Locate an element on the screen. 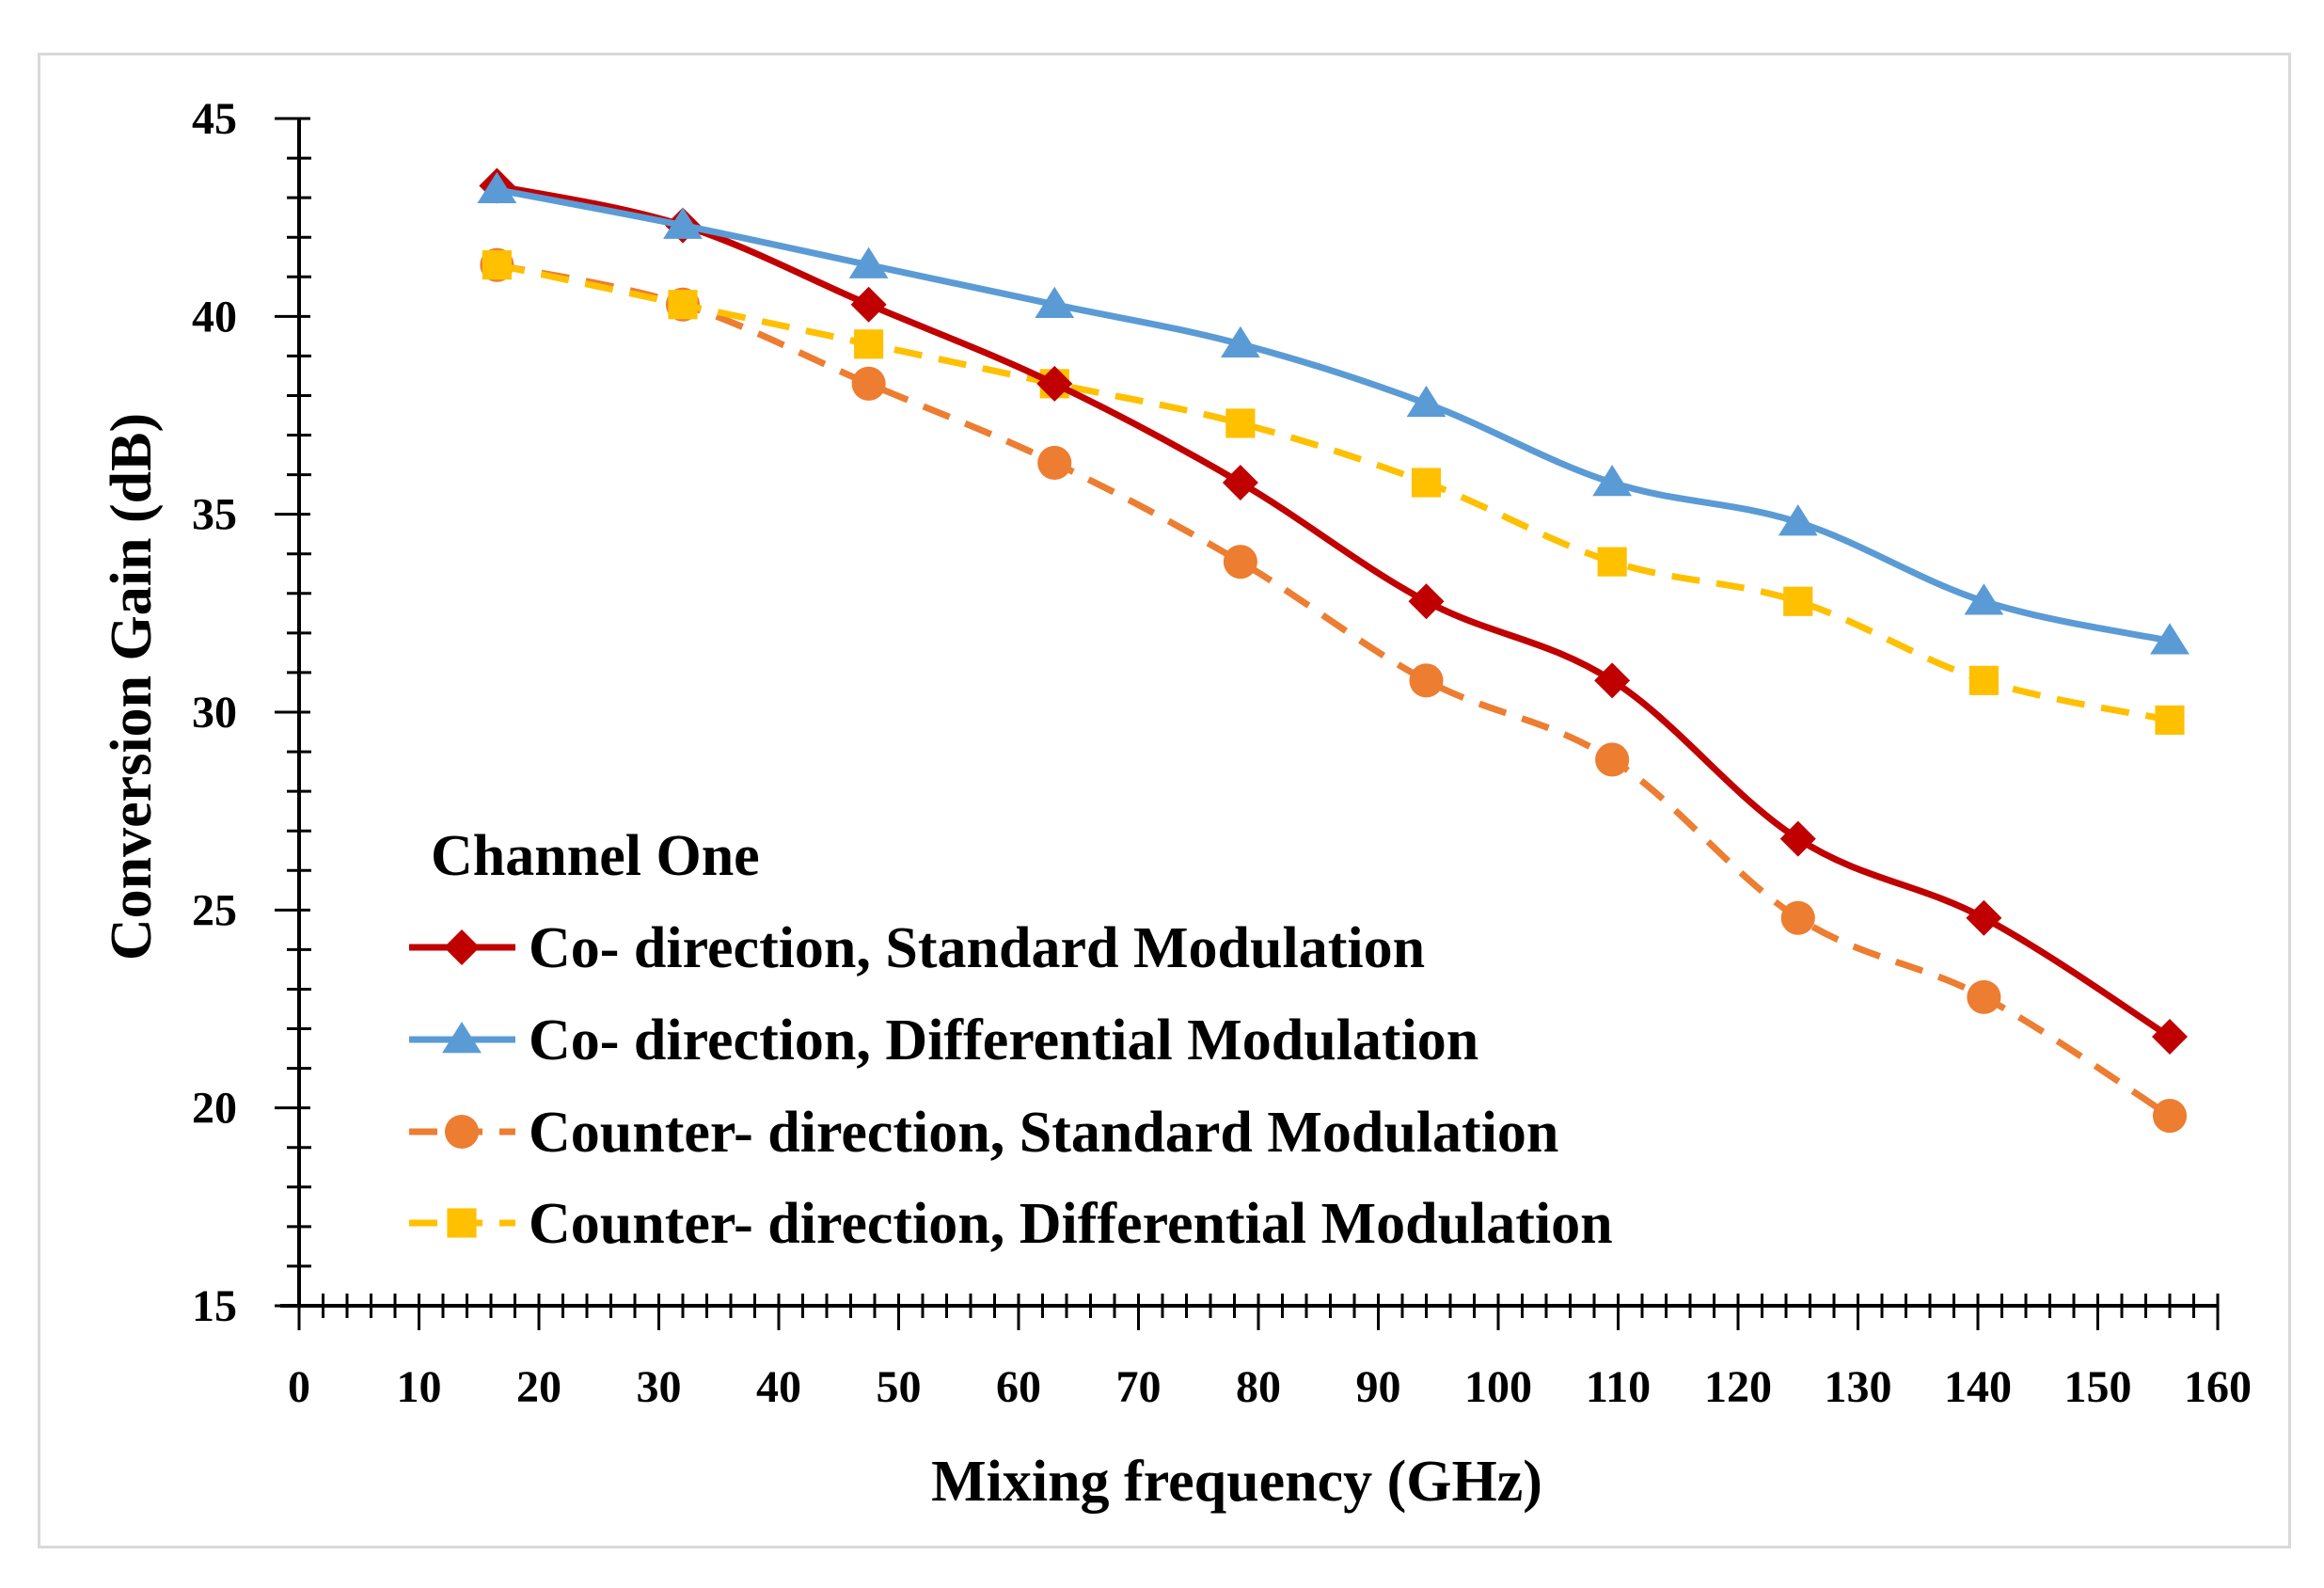 The width and height of the screenshot is (2324, 1588). y-tick-label: 30 is located at coordinates (214, 713).